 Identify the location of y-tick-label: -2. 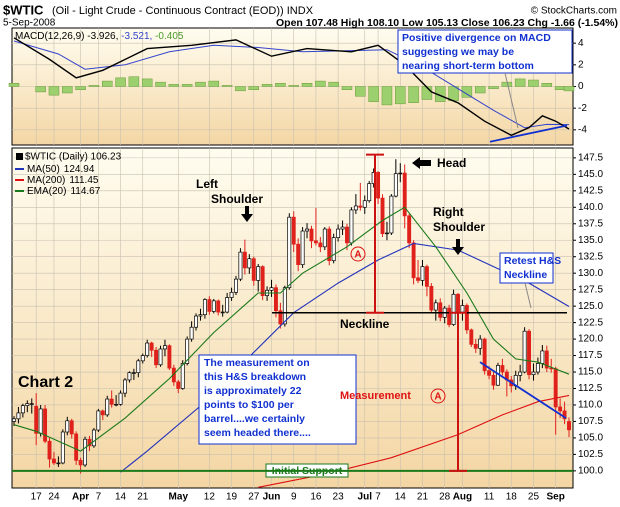
(582, 108).